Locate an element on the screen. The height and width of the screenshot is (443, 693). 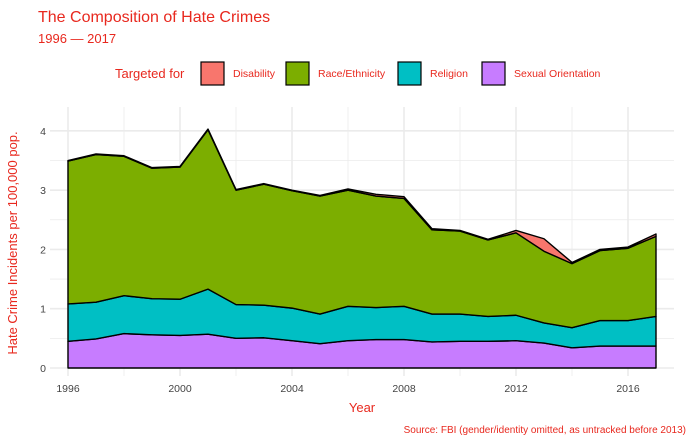
legend-key-sexual-orientation is located at coordinates (493, 73).